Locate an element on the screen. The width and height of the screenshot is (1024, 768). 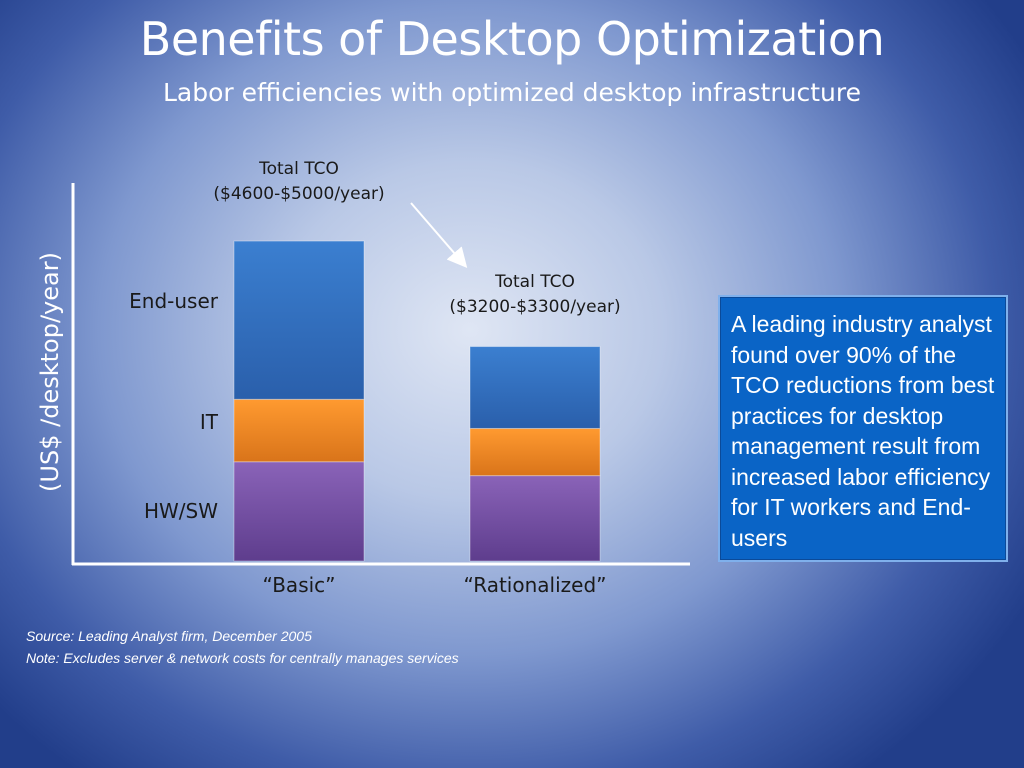
bar-segment-end-user-basic is located at coordinates (299, 320).